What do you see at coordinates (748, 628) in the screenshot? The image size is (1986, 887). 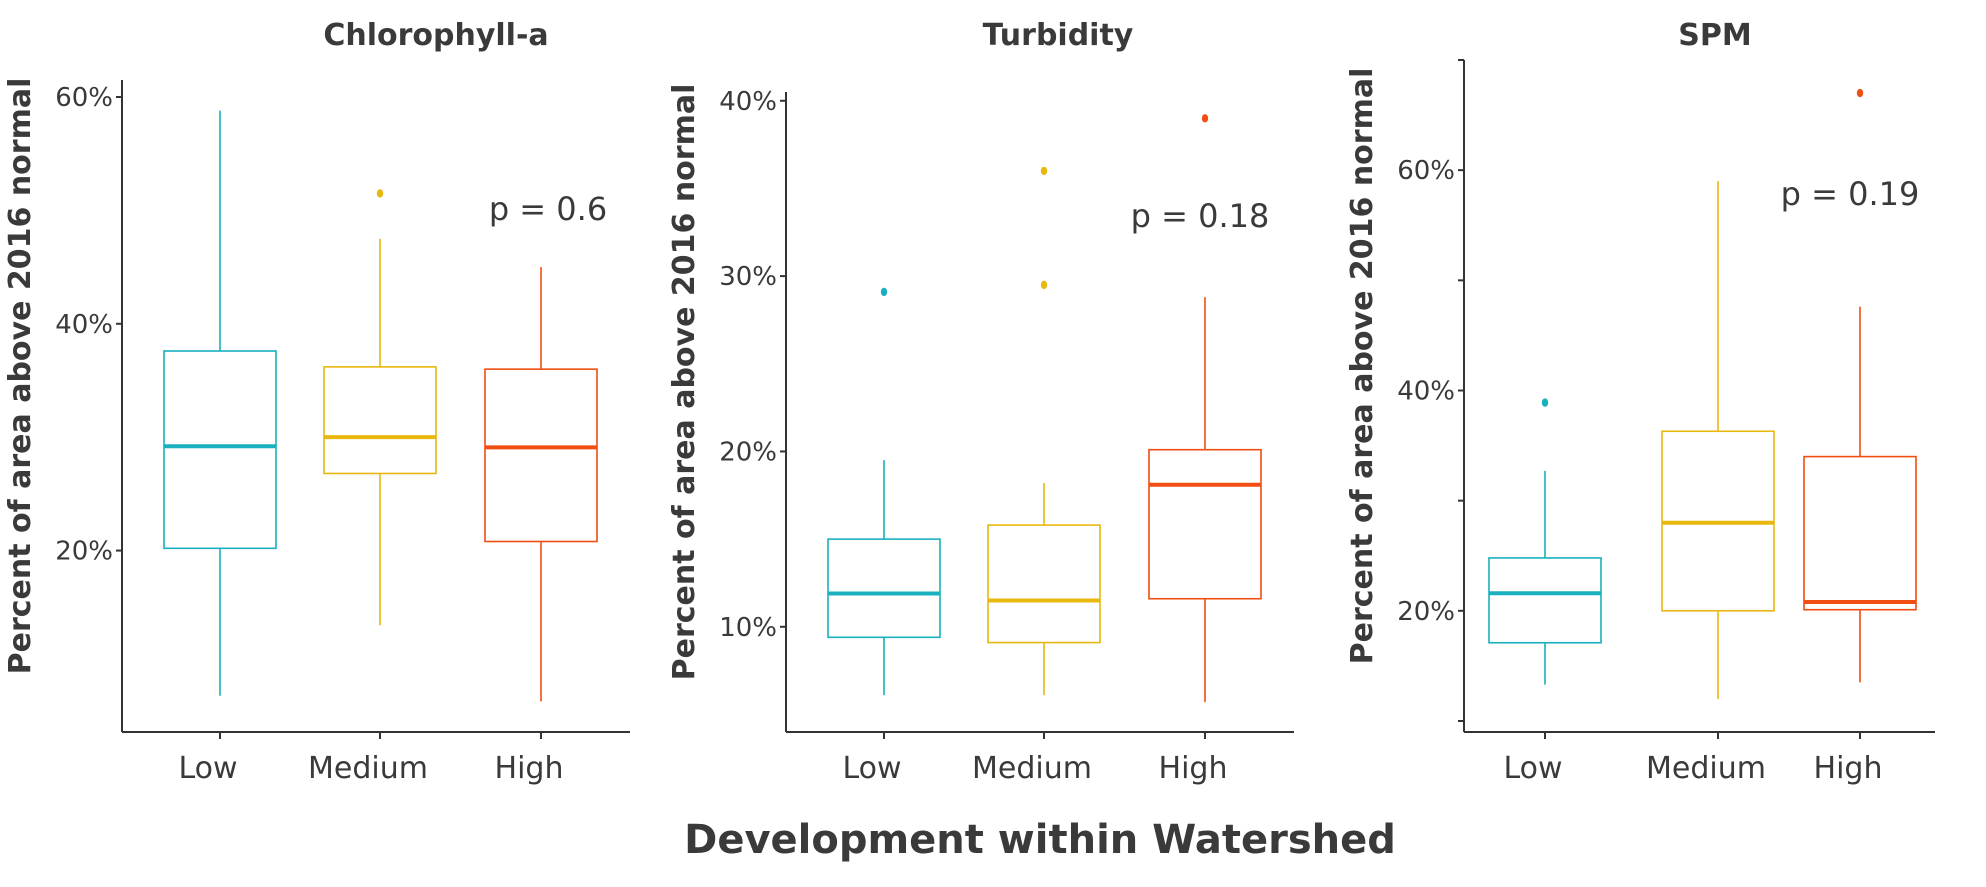 I see `y-tick-label: 10%` at bounding box center [748, 628].